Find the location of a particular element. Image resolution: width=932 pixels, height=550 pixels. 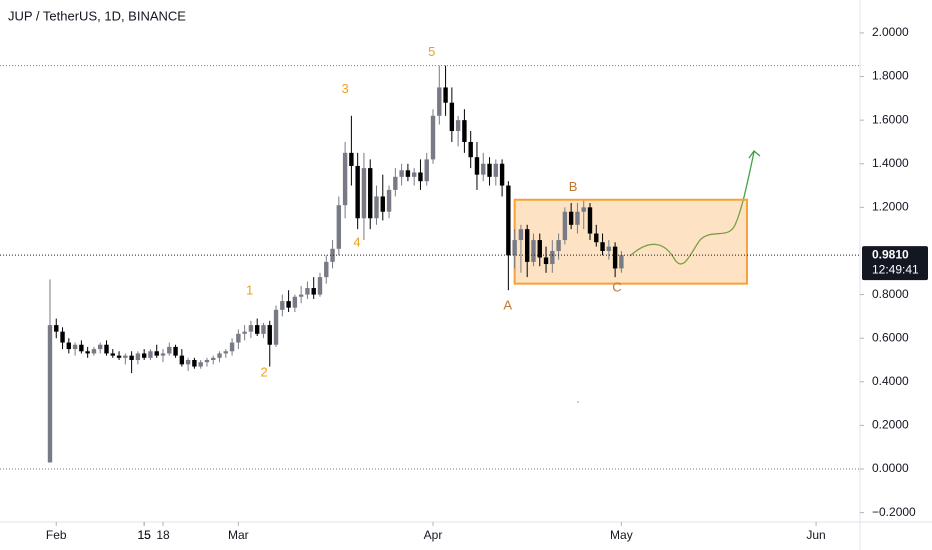

zone-box is located at coordinates (630, 241).